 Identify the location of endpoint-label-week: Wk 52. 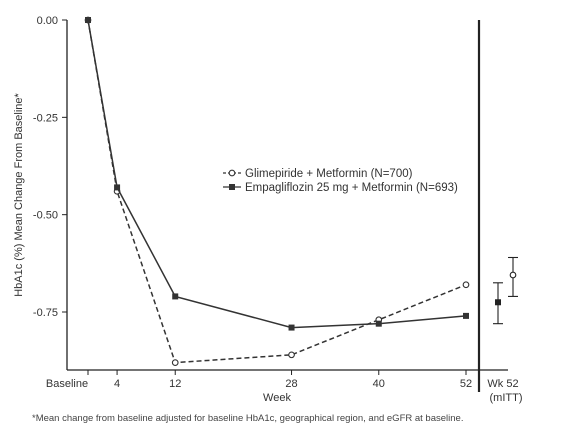
(502, 384).